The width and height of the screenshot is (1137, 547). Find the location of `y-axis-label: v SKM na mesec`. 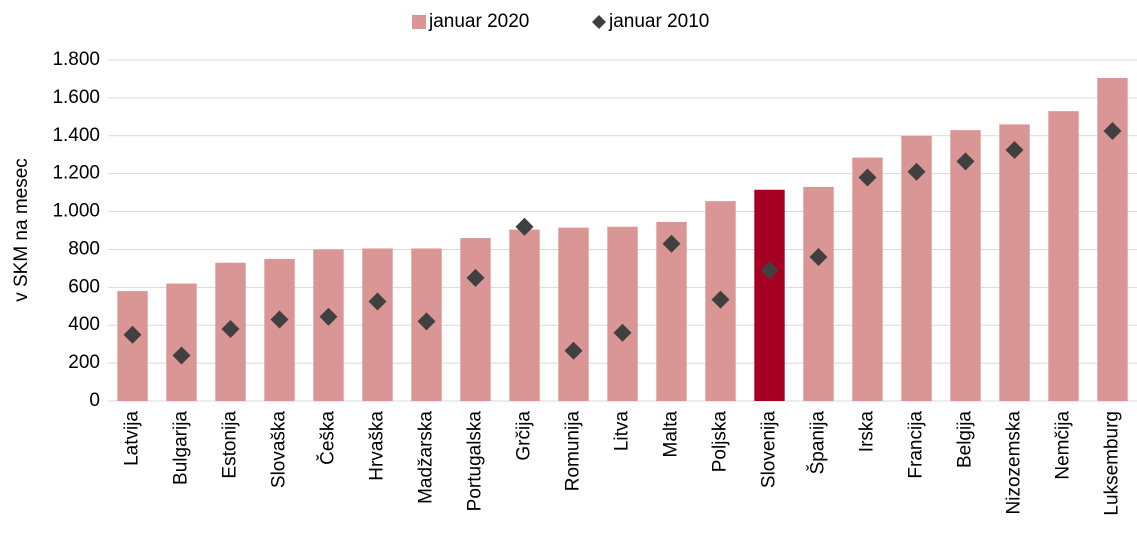

y-axis-label: v SKM na mesec is located at coordinates (21, 230).